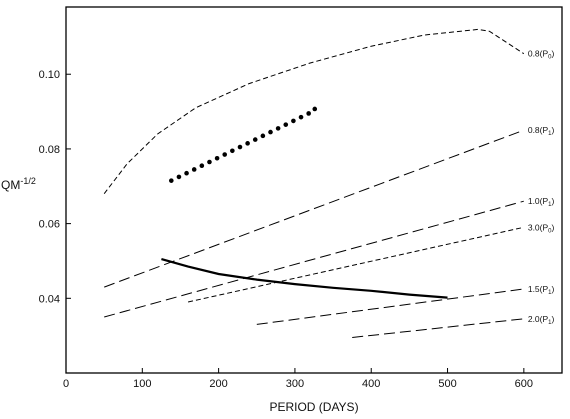  Describe the element at coordinates (142, 384) in the screenshot. I see `x-tick-label: 100` at that location.